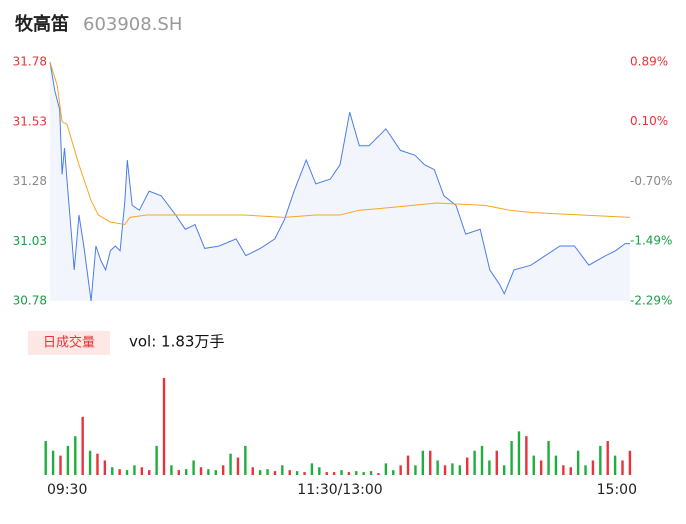 This screenshot has height=524, width=686. Describe the element at coordinates (649, 62) in the screenshot. I see `y2-tick-label: 0.89%` at that location.